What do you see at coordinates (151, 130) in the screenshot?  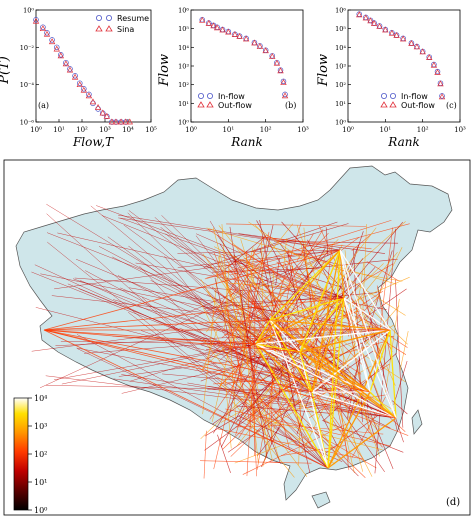 I see `panel-a-xtick-label: 10⁵` at bounding box center [151, 130].